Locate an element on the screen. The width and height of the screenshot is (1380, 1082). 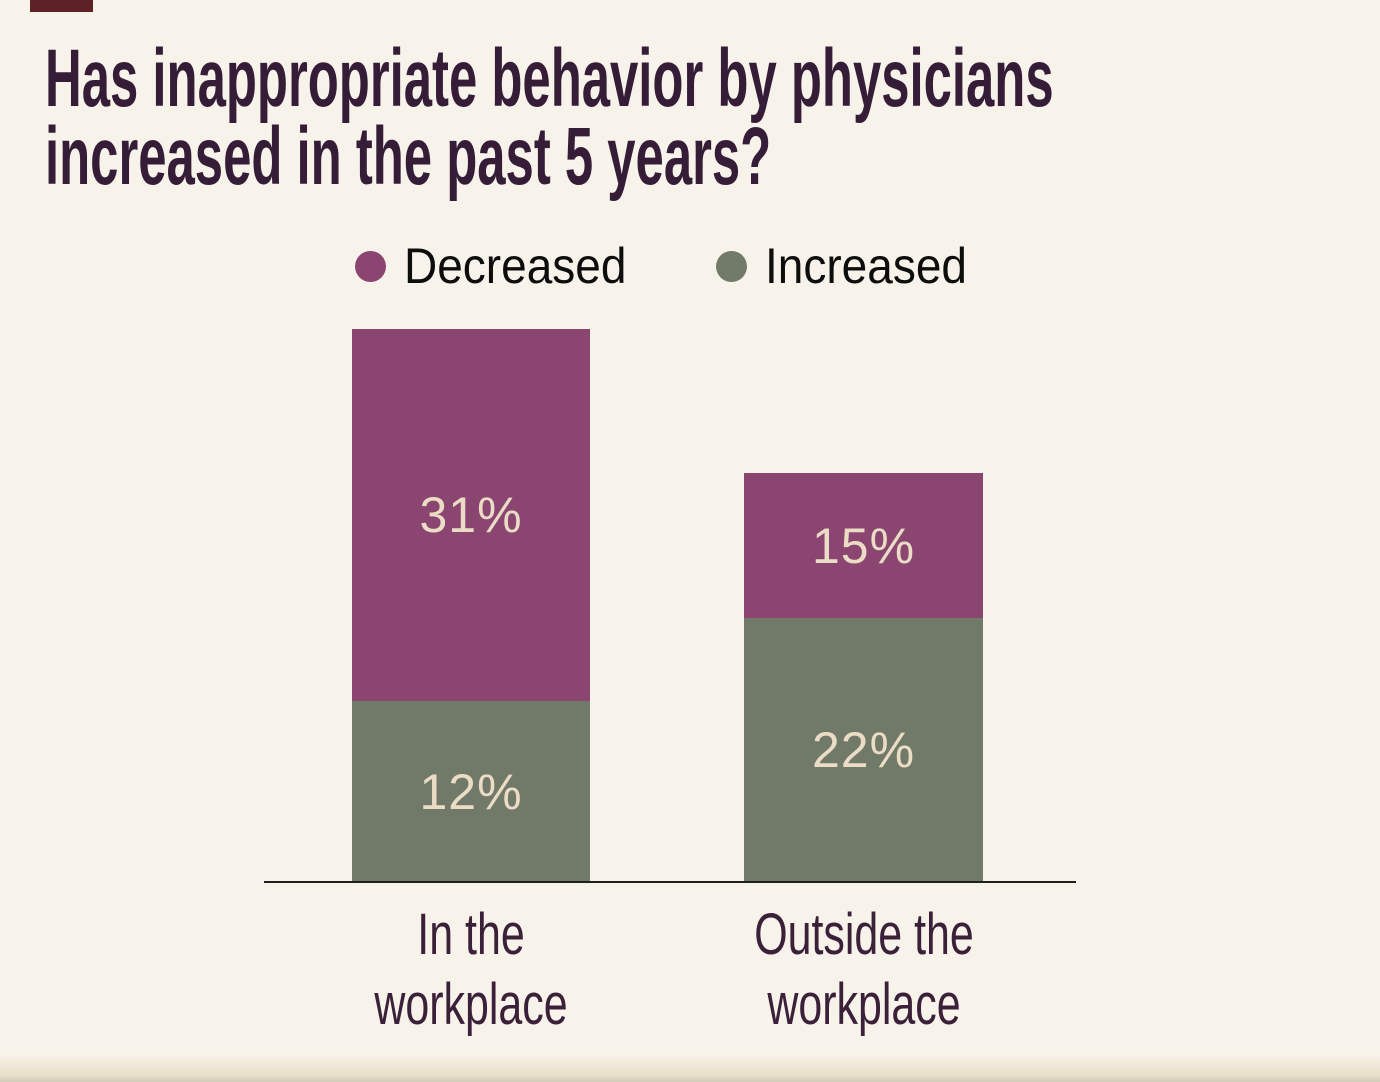
bar-segment-in-workplace-increased: 12% is located at coordinates (471, 791).